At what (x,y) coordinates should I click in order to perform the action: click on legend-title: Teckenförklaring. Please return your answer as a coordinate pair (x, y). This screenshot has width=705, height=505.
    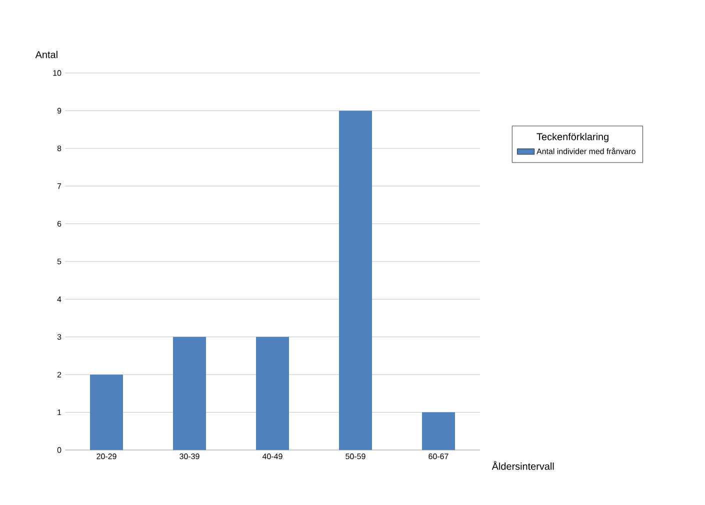
    Looking at the image, I should click on (572, 137).